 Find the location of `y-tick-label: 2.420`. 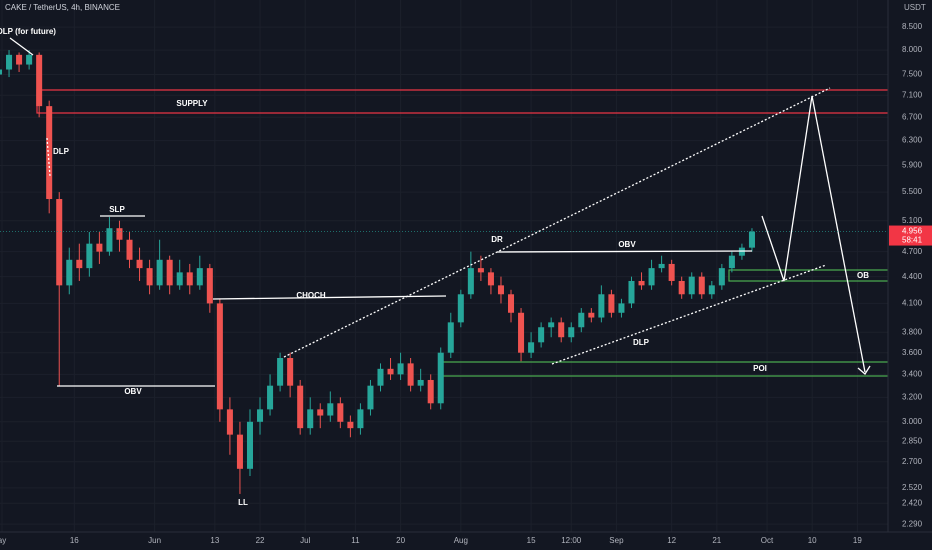

y-tick-label: 2.420 is located at coordinates (912, 502).